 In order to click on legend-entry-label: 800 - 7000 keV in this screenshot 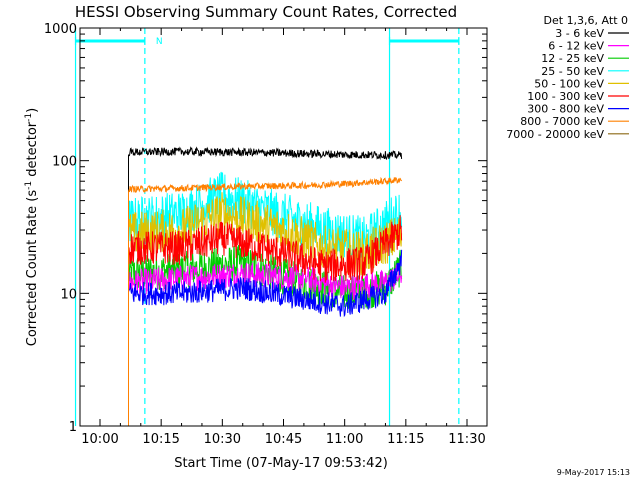, I will do `click(562, 121)`.